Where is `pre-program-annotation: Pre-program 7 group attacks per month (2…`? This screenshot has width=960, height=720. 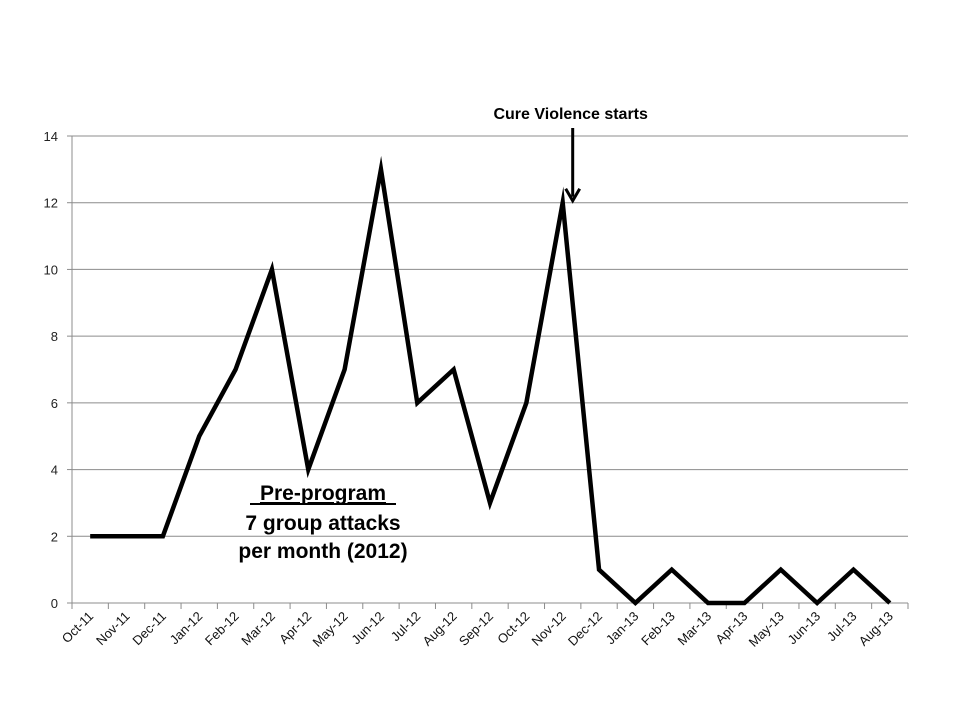
pre-program-annotation: Pre-program 7 group attacks per month (2… is located at coordinates (322, 522).